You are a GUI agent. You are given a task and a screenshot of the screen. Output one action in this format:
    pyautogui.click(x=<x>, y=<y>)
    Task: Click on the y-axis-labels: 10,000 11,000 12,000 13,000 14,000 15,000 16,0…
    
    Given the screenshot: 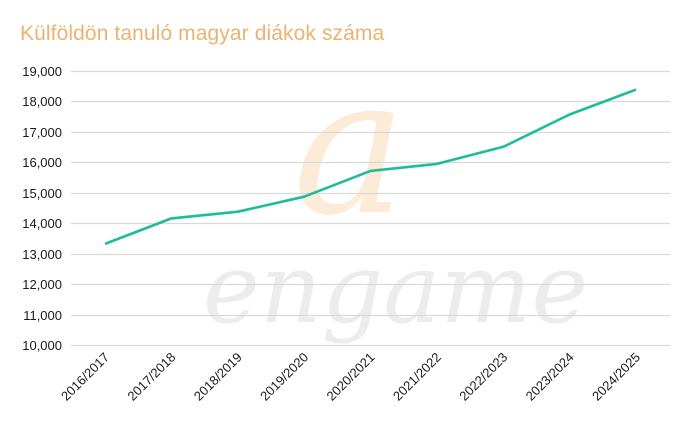 What is the action you would take?
    pyautogui.click(x=42, y=208)
    